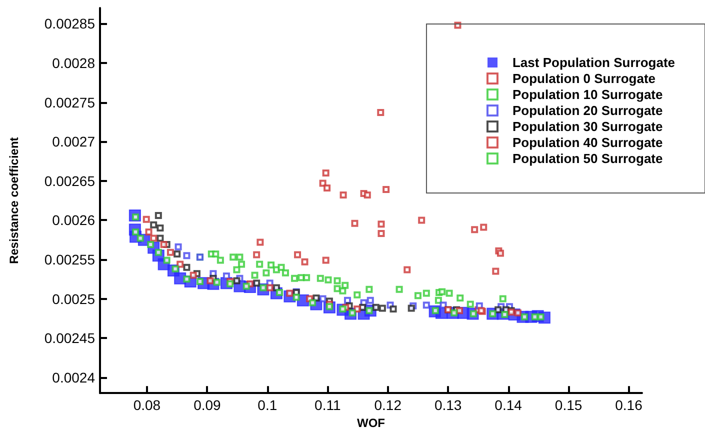 The height and width of the screenshot is (434, 705). What do you see at coordinates (70, 338) in the screenshot?
I see `y-tick-label: 0.00245` at bounding box center [70, 338].